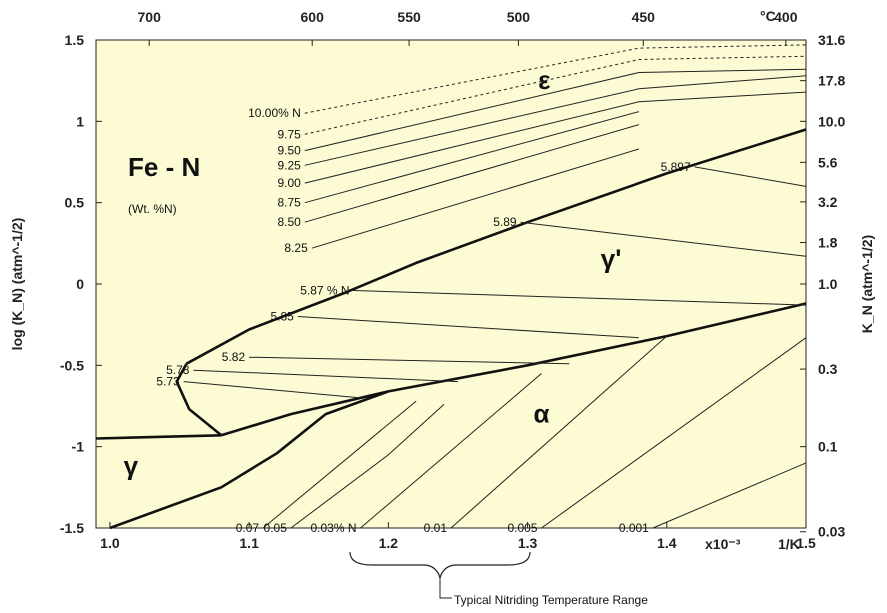 The image size is (887, 613). What do you see at coordinates (289, 222) in the screenshot?
I see `isoline-label-14: 8.50` at bounding box center [289, 222].